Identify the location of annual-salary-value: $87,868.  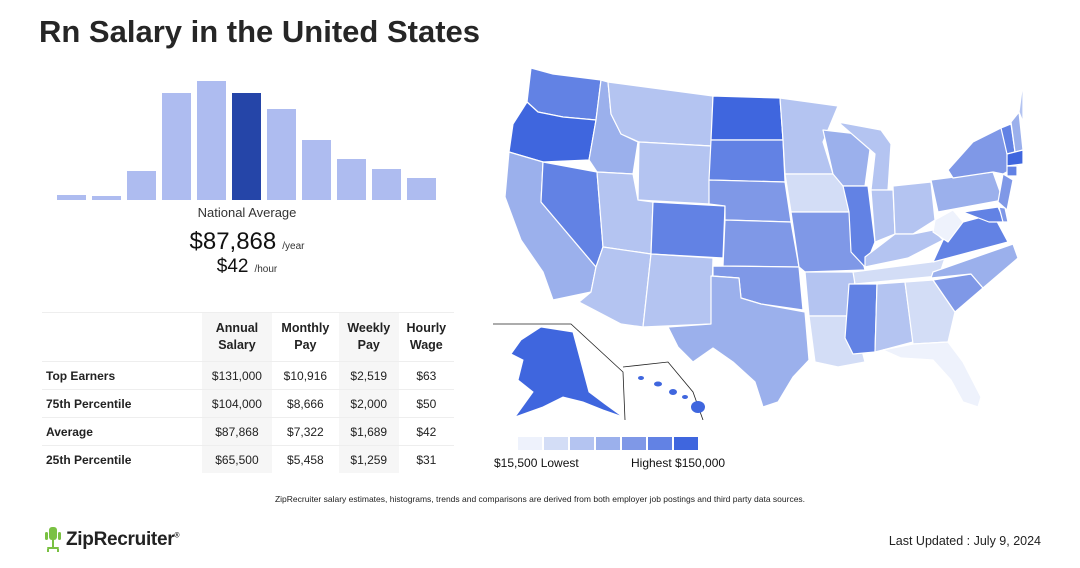
(233, 241).